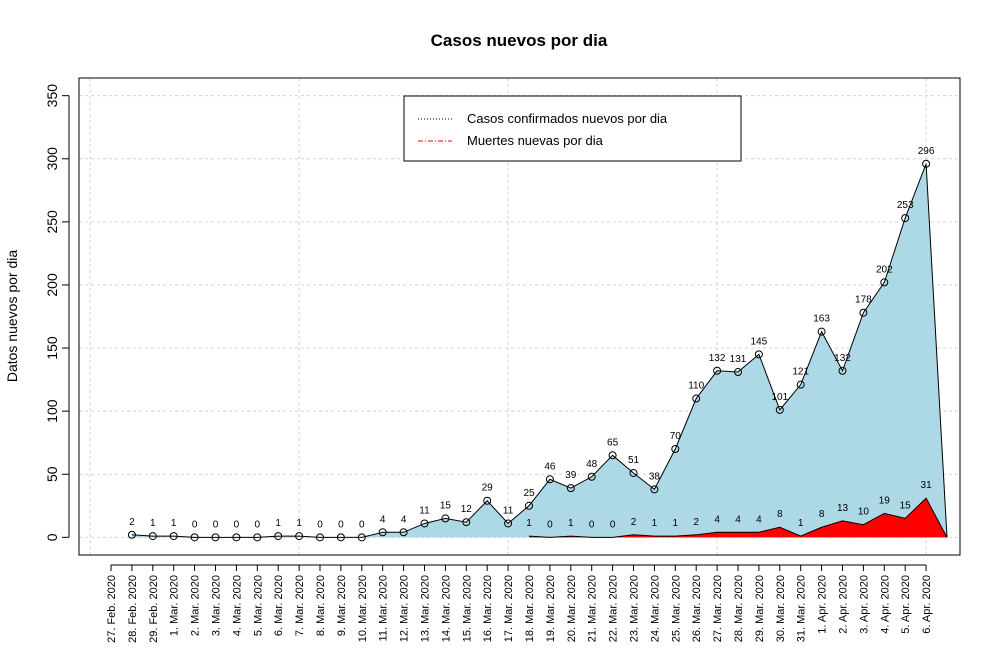 The width and height of the screenshot is (1000, 653). Describe the element at coordinates (446, 608) in the screenshot. I see `x-tick-label: 14. Mar. 2020` at that location.